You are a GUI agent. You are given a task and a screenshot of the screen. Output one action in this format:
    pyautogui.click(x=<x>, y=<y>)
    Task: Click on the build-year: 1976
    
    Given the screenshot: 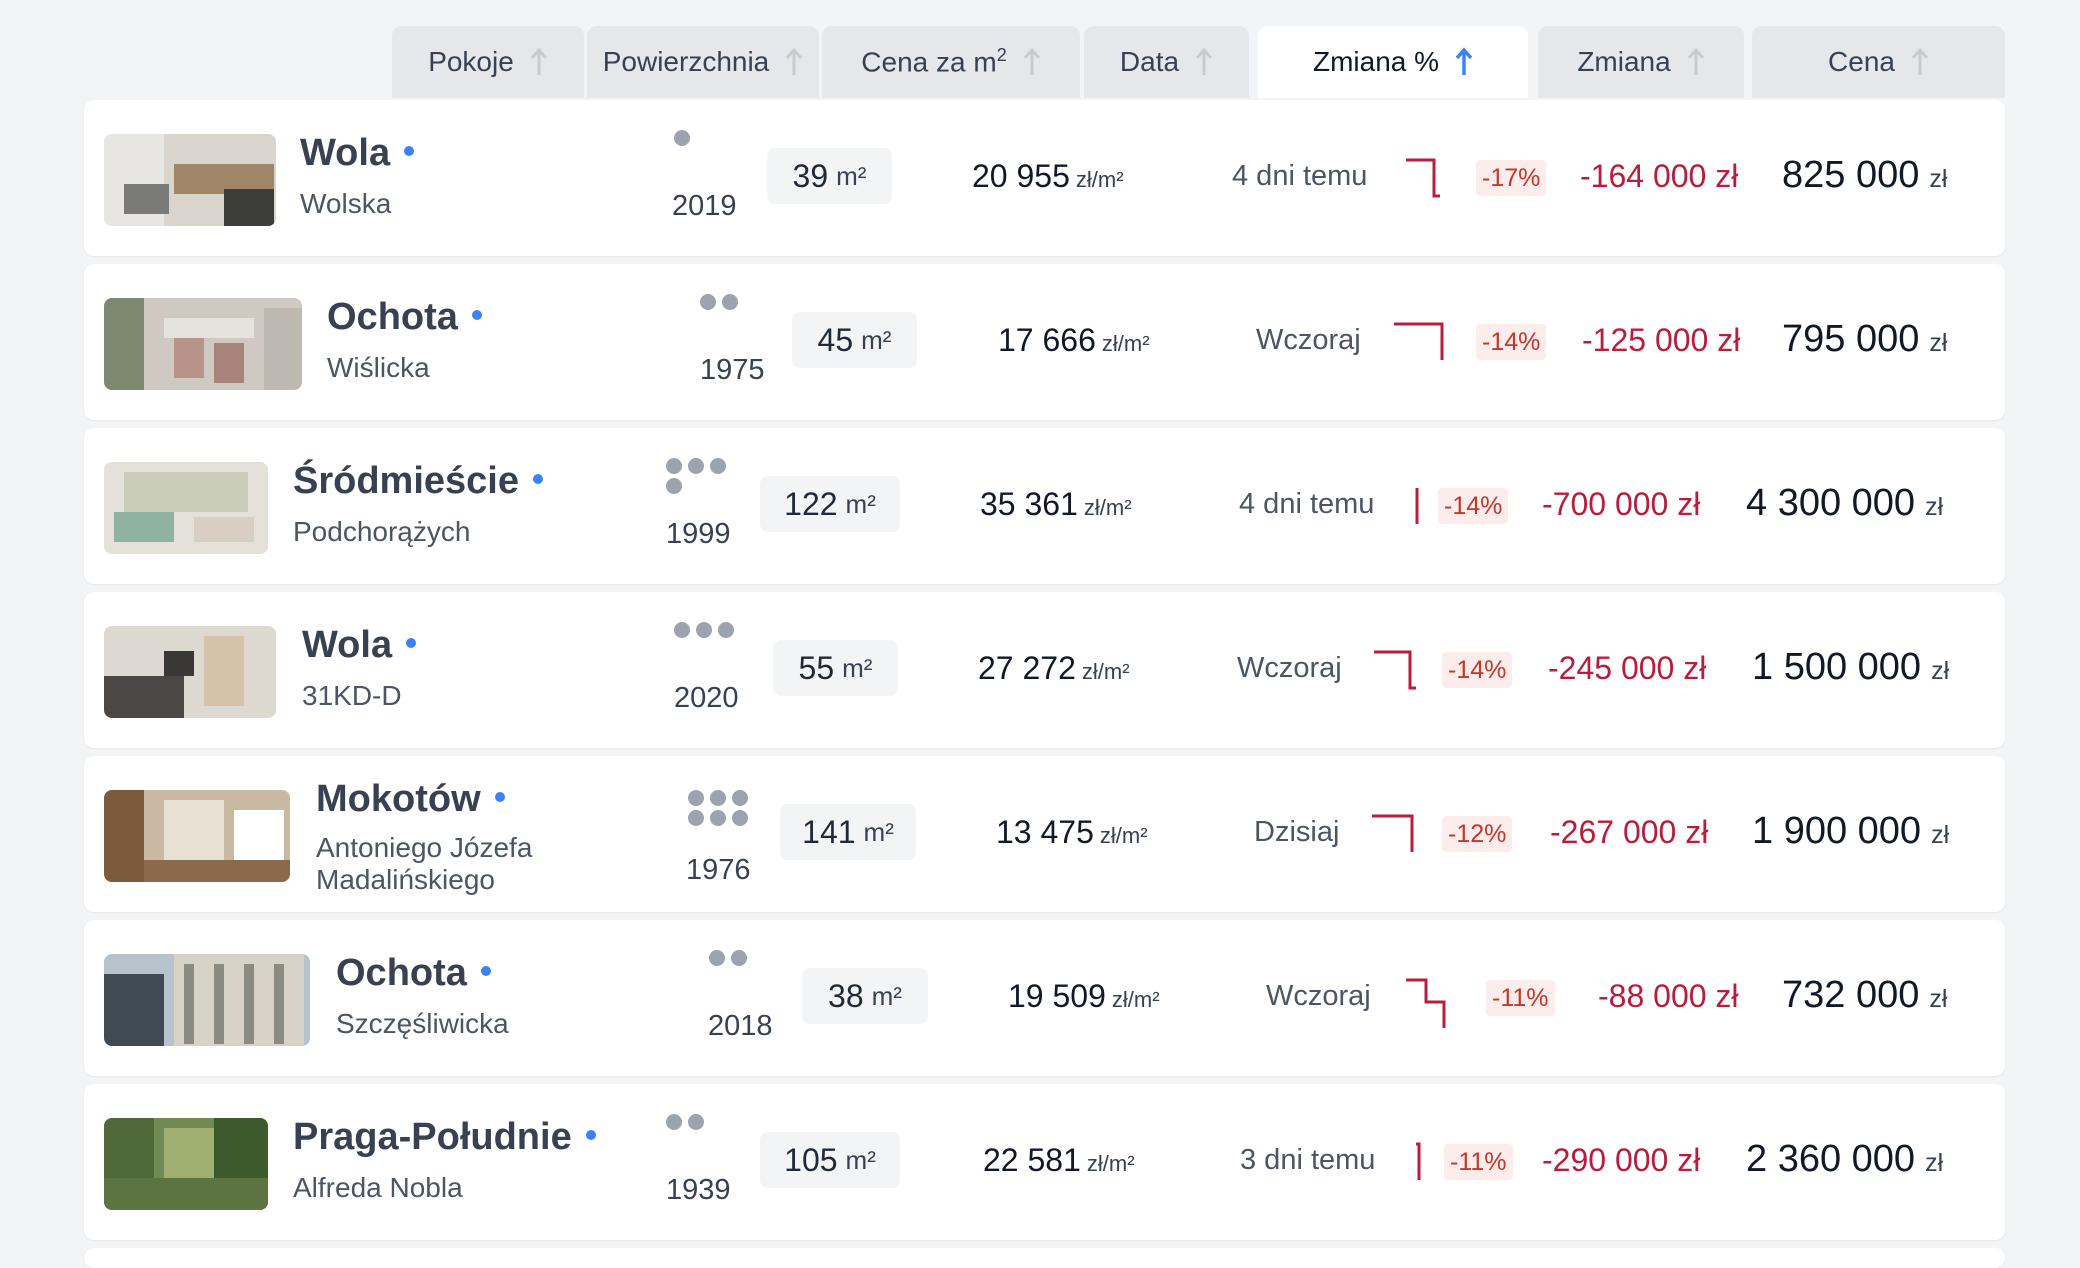 What is the action you would take?
    pyautogui.click(x=718, y=870)
    